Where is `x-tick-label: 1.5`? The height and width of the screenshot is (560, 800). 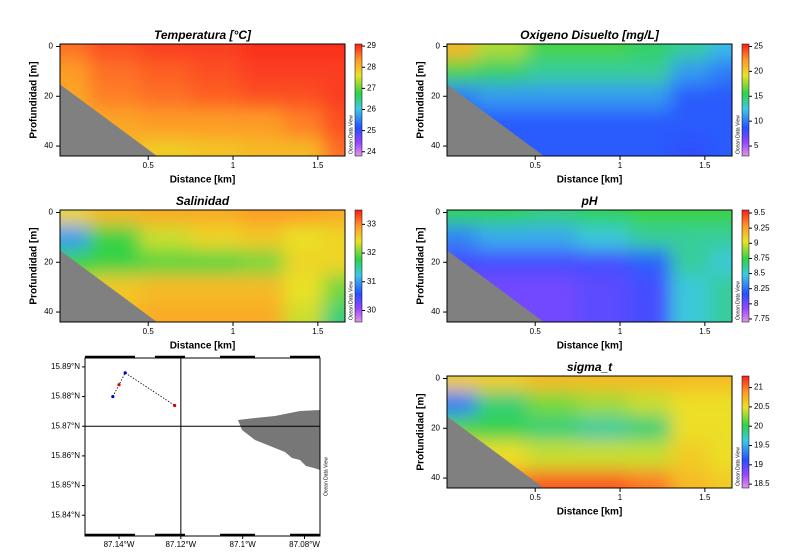 x-tick-label: 1.5 is located at coordinates (705, 165).